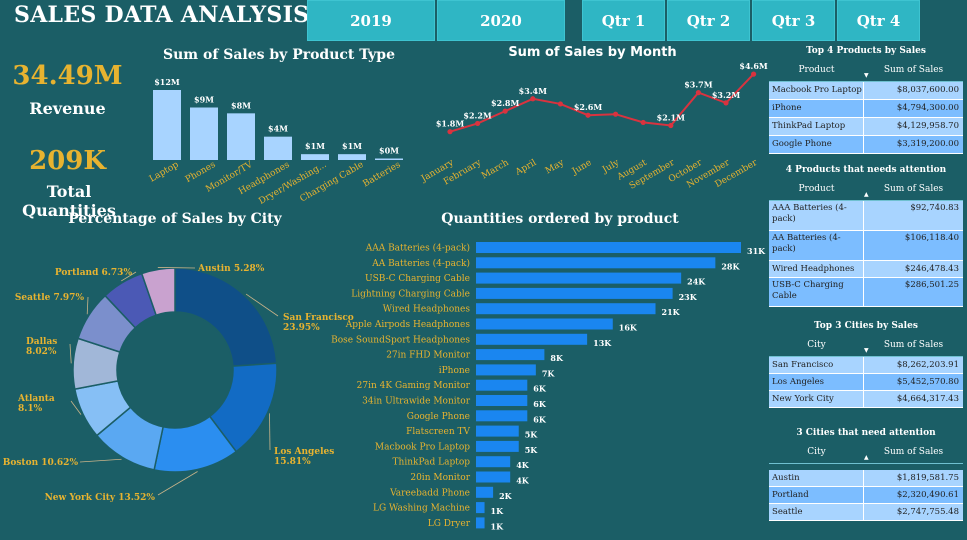 Image resolution: width=967 pixels, height=540 pixels. Describe the element at coordinates (532, 435) in the screenshot. I see `data-label: 5K` at that location.